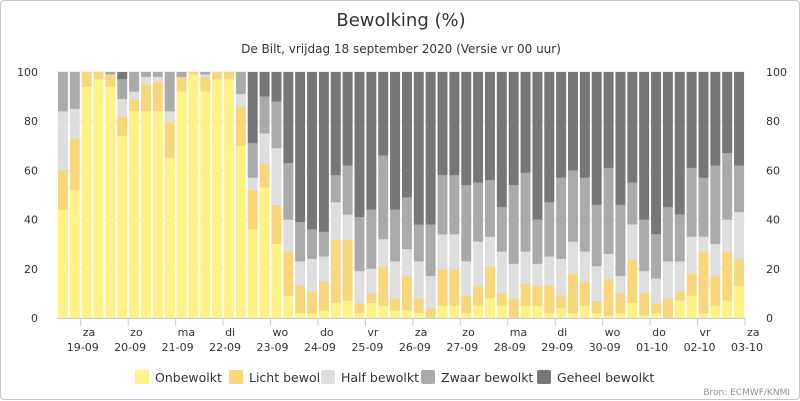 This screenshot has width=800, height=401. What do you see at coordinates (27, 195) in the screenshot?
I see `y-axis-left: 0 20 40 60 80 100` at bounding box center [27, 195].